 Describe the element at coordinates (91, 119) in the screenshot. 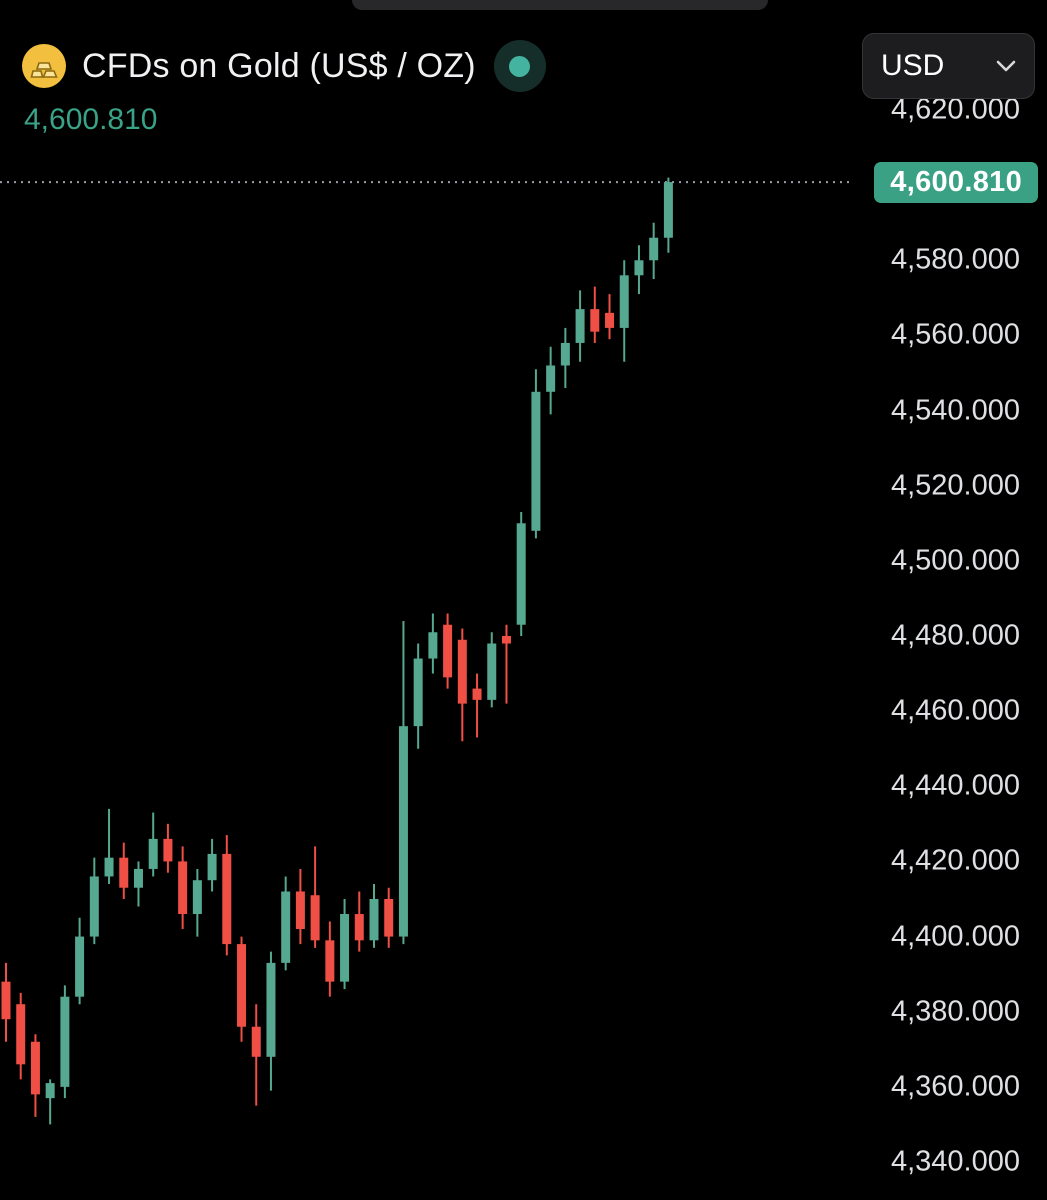

I see `current-price: 4,600.810` at that location.